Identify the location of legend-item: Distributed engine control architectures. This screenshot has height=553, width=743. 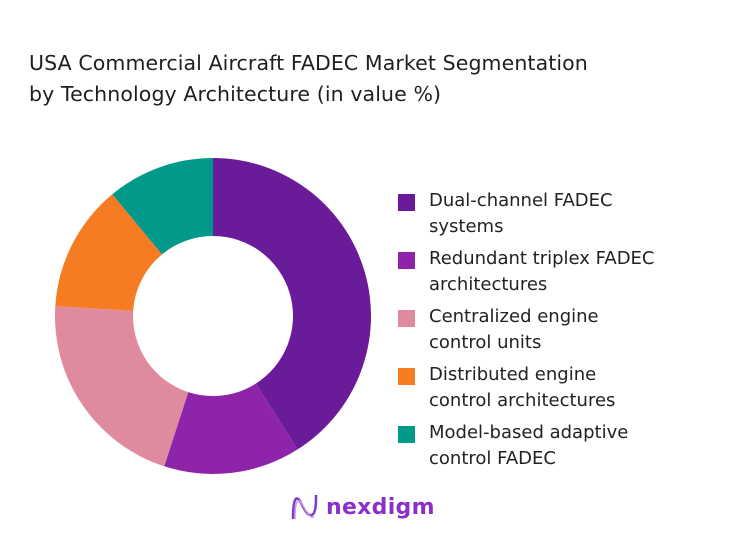
(563, 391).